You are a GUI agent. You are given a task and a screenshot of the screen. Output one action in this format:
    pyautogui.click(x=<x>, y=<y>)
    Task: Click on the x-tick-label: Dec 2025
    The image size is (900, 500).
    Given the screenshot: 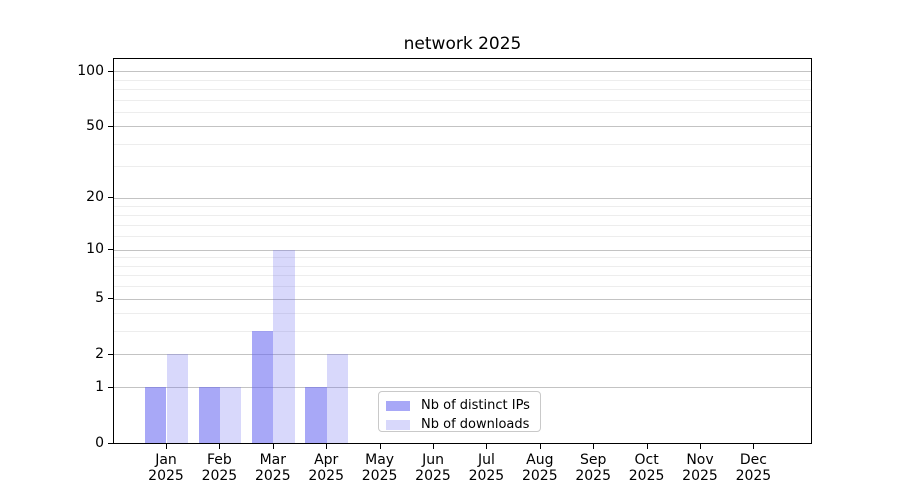 What is the action you would take?
    pyautogui.click(x=753, y=468)
    